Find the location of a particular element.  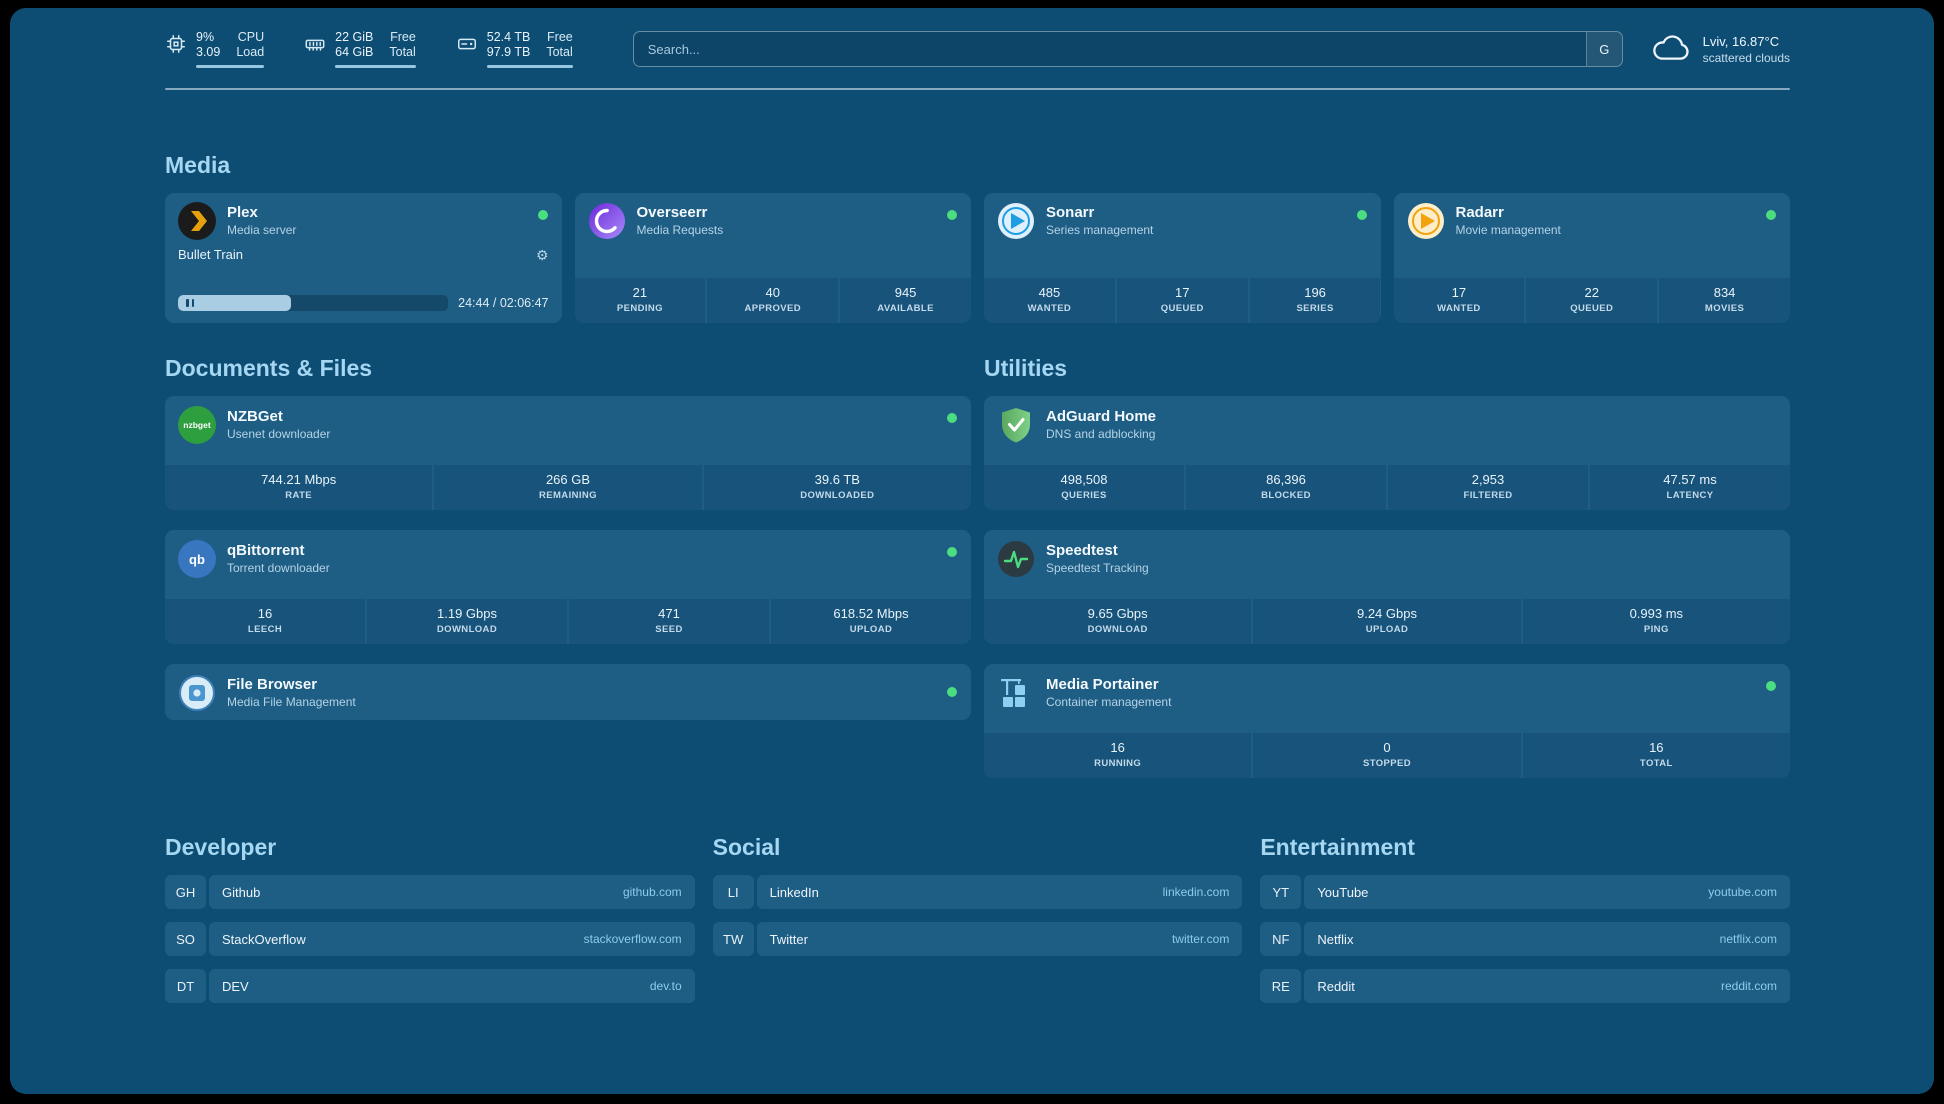

overseerr-service-link: Overseerr Media Requests is located at coordinates (773, 218).